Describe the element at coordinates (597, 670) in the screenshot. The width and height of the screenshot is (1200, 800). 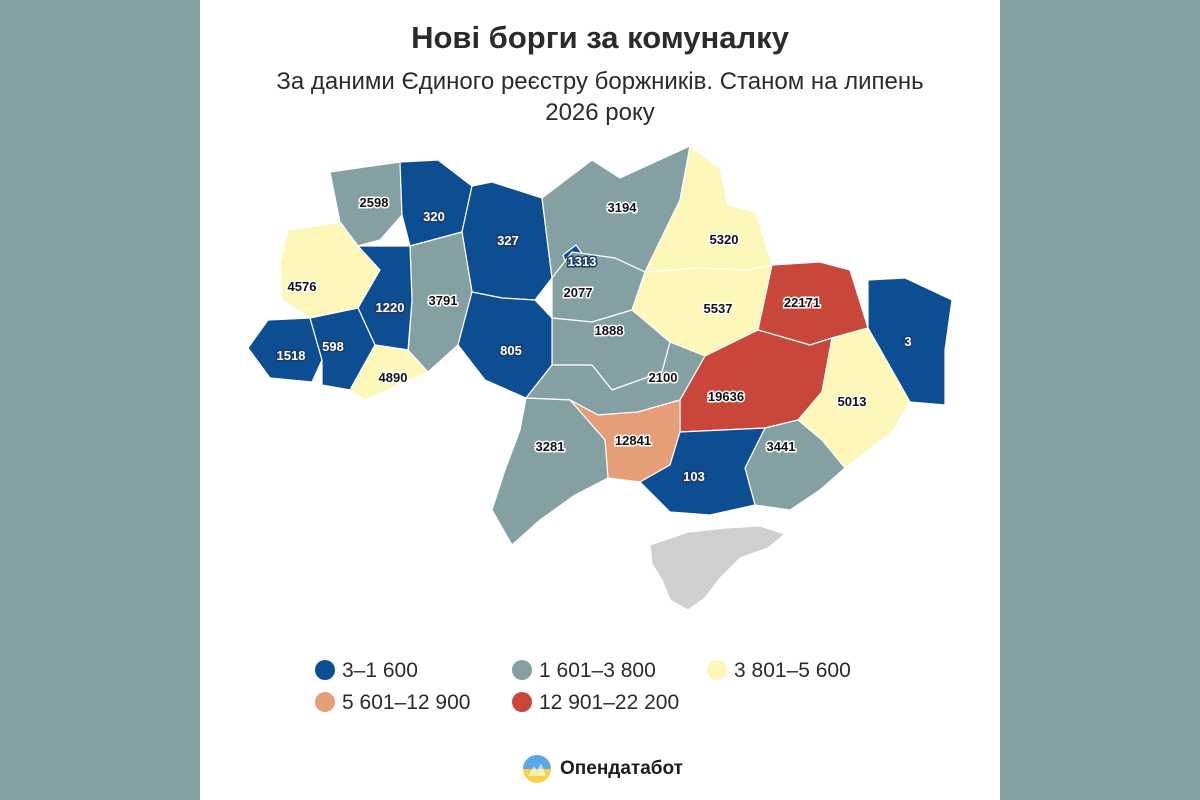
I see `legend-label: 1 601–3 800` at that location.